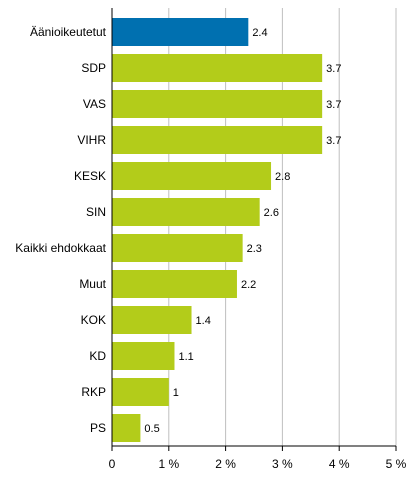 The height and width of the screenshot is (491, 416). Describe the element at coordinates (259, 33) in the screenshot. I see `value-label: 2.4` at that location.